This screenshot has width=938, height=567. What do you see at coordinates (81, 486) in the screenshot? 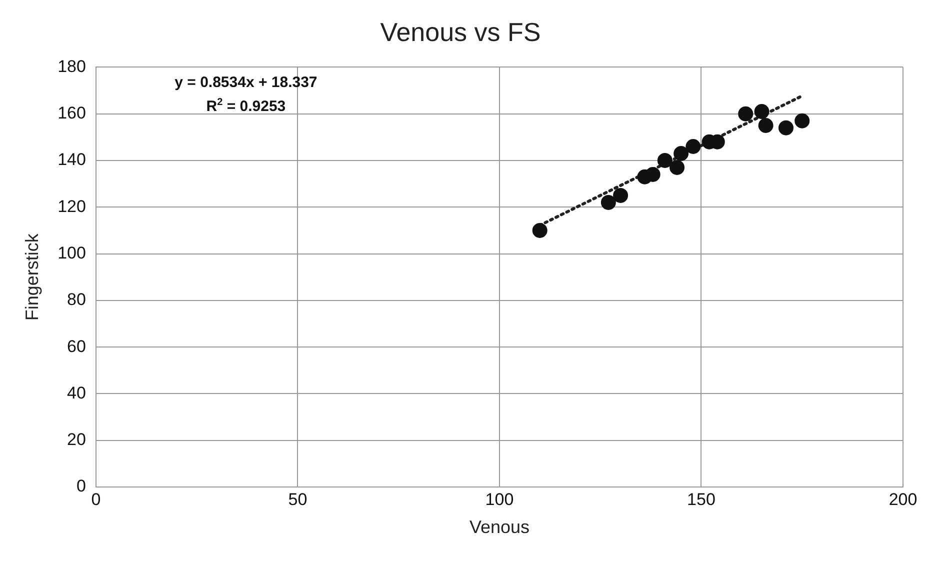
I see `y-tick-label: 0` at bounding box center [81, 486].